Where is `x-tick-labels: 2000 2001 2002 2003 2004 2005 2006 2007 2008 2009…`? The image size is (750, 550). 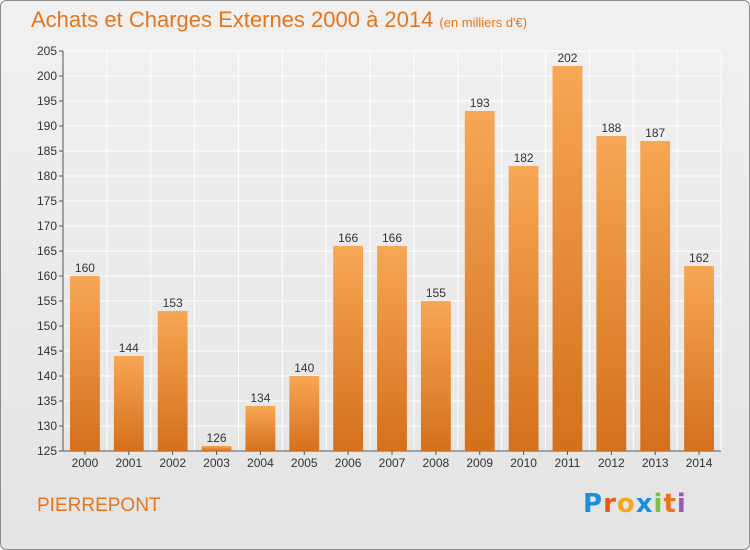
x-tick-labels: 2000 2001 2002 2003 2004 2005 2006 2007 2008 2009… is located at coordinates (392, 463).